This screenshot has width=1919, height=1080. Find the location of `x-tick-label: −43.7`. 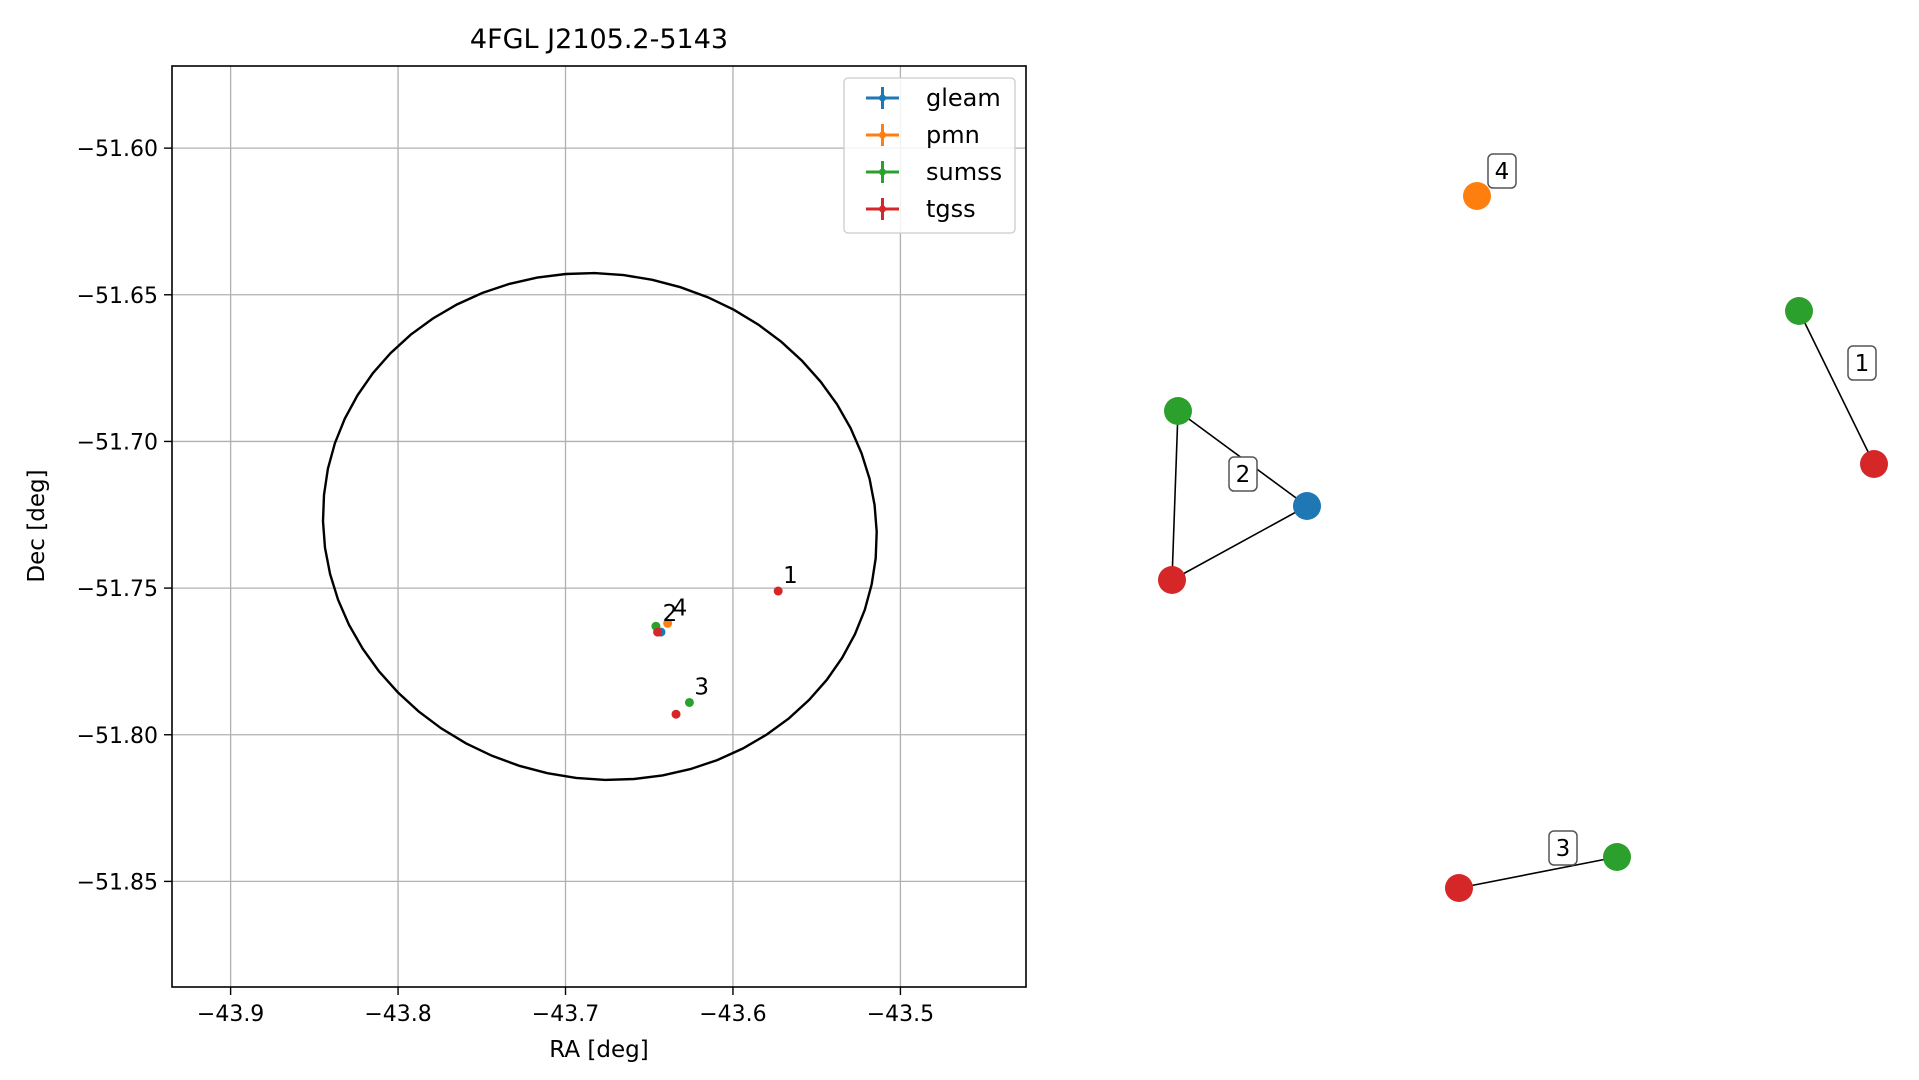

x-tick-label: −43.7 is located at coordinates (565, 1014).